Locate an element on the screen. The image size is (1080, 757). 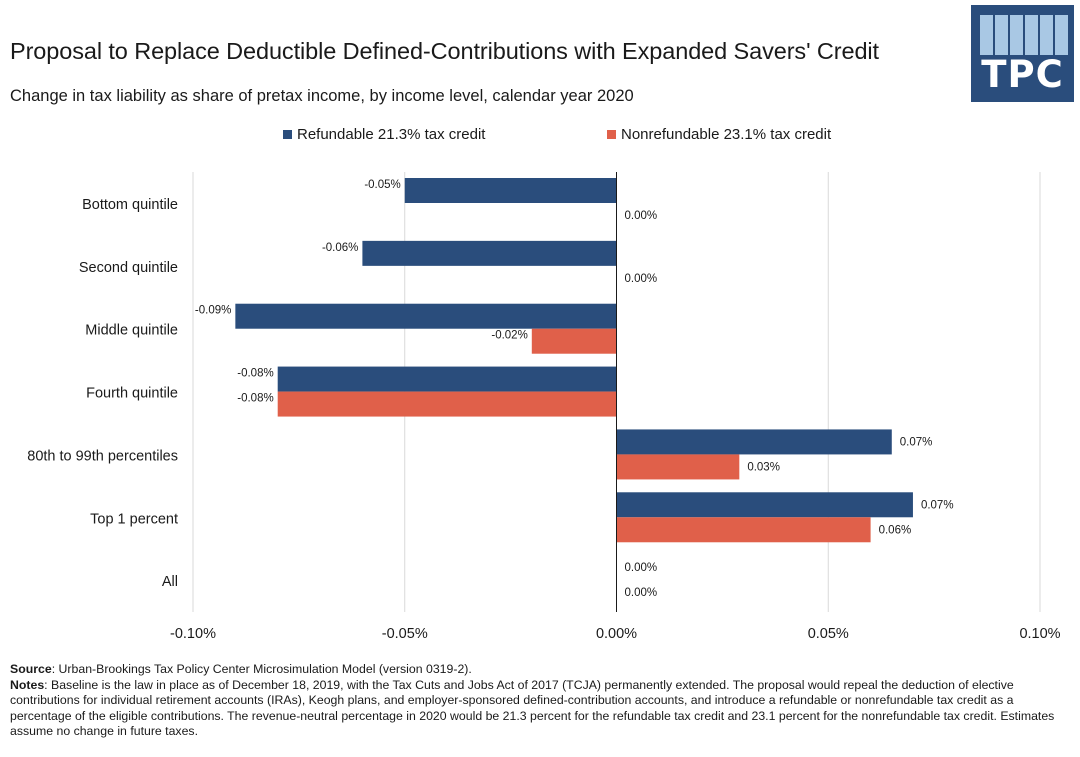
category-label: Bottom quintile is located at coordinates (130, 205).